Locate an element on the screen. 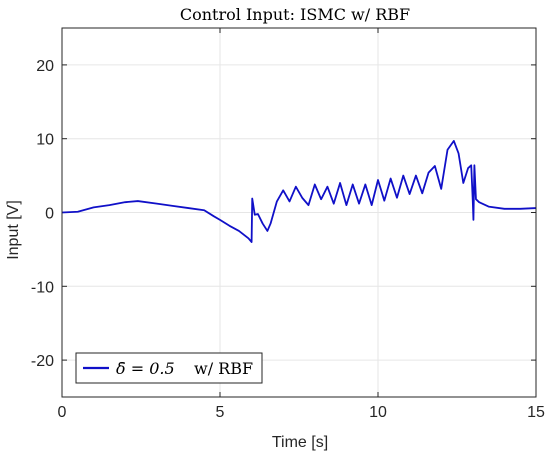 The width and height of the screenshot is (550, 457). legend-label-math: δ̄ = 0.5 is located at coordinates (145, 368).